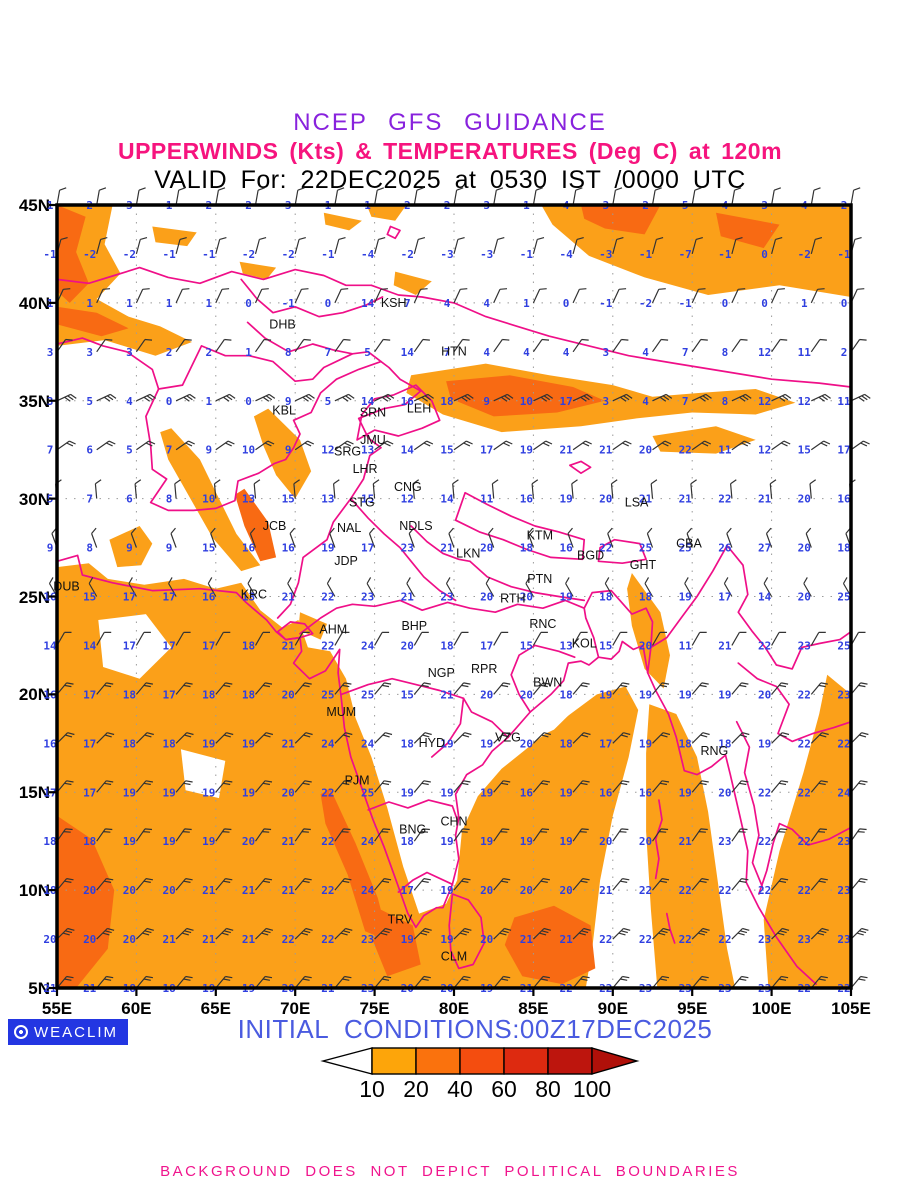 This screenshot has height=1200, width=900. Describe the element at coordinates (843, 841) in the screenshot. I see `temp-value: 23` at that location.